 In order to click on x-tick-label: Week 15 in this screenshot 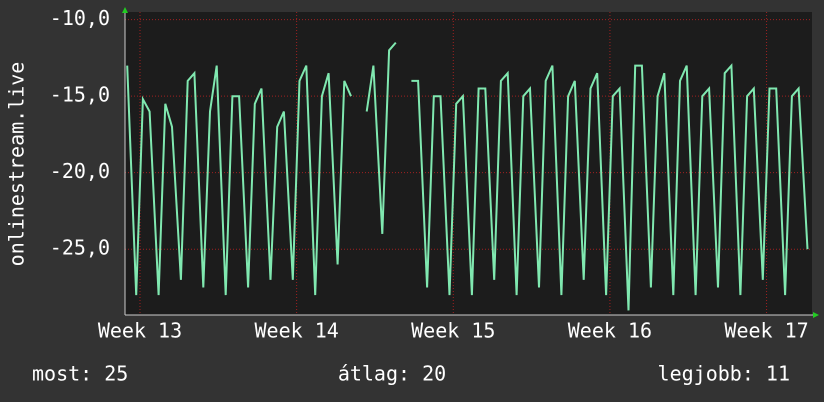, I will do `click(453, 331)`.